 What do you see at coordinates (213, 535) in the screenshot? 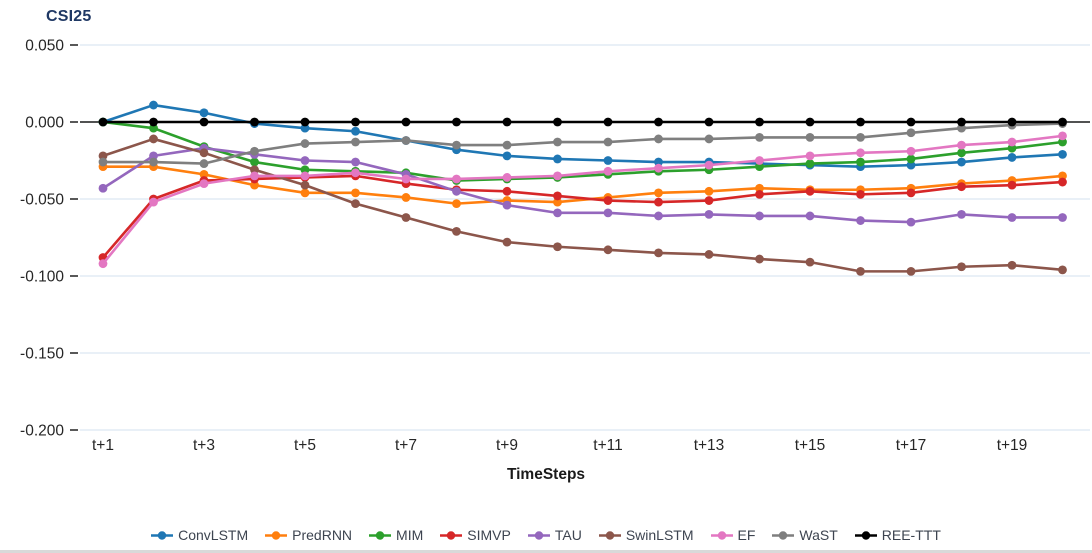
I see `legend-label: ConvLSTM` at bounding box center [213, 535].